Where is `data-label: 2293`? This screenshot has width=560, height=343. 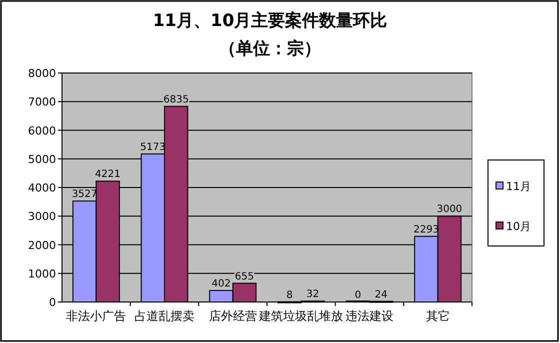
data-label: 2293 is located at coordinates (426, 230).